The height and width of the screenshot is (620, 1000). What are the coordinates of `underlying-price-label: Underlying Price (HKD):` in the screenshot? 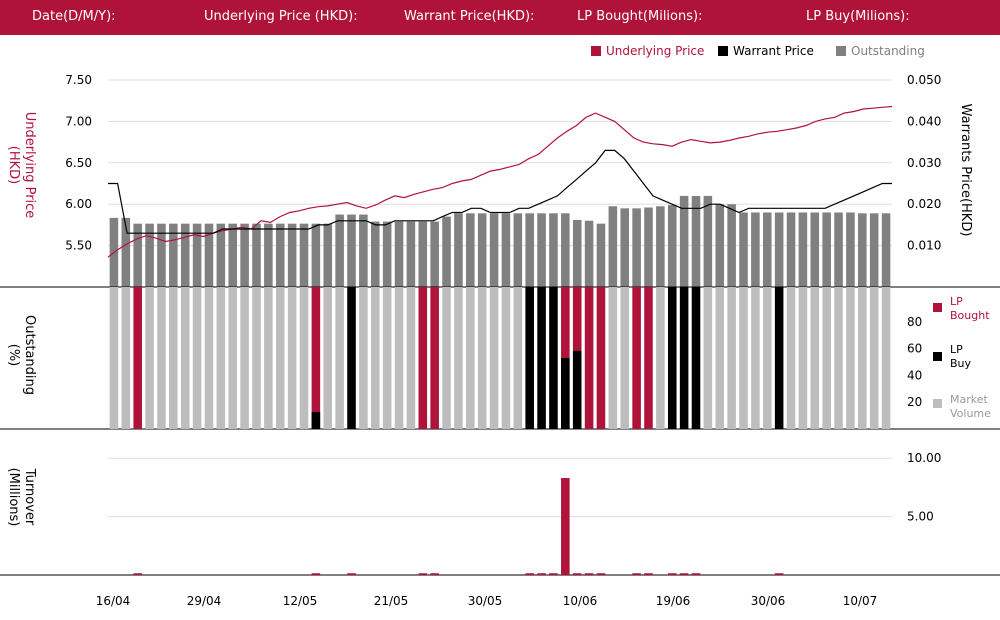 It's located at (281, 16).